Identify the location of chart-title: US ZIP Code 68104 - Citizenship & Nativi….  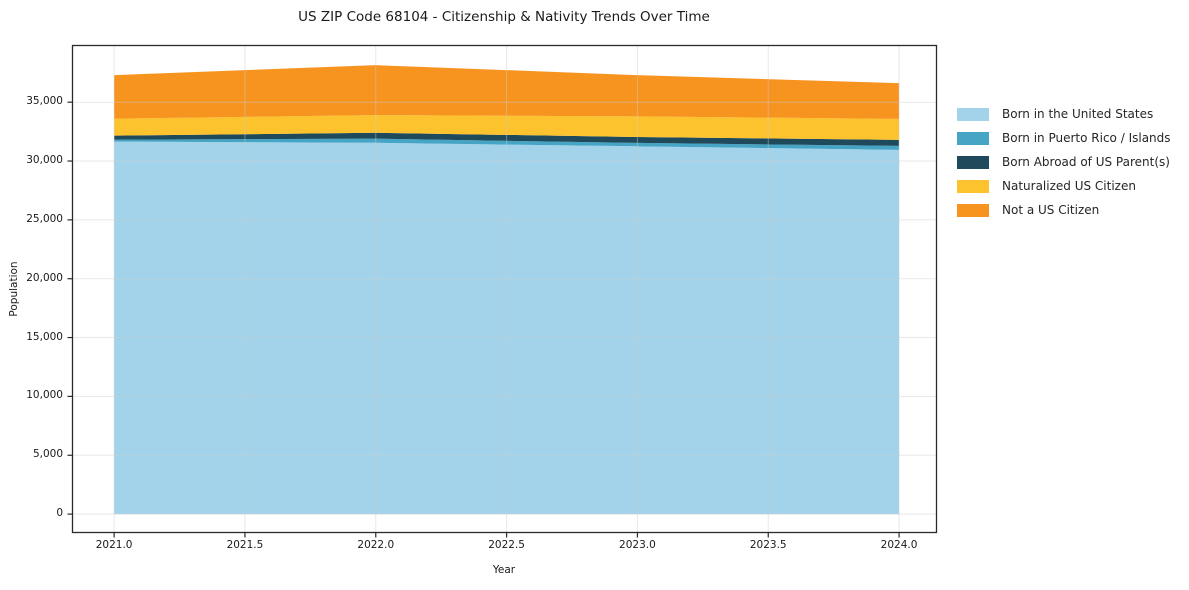
(504, 17).